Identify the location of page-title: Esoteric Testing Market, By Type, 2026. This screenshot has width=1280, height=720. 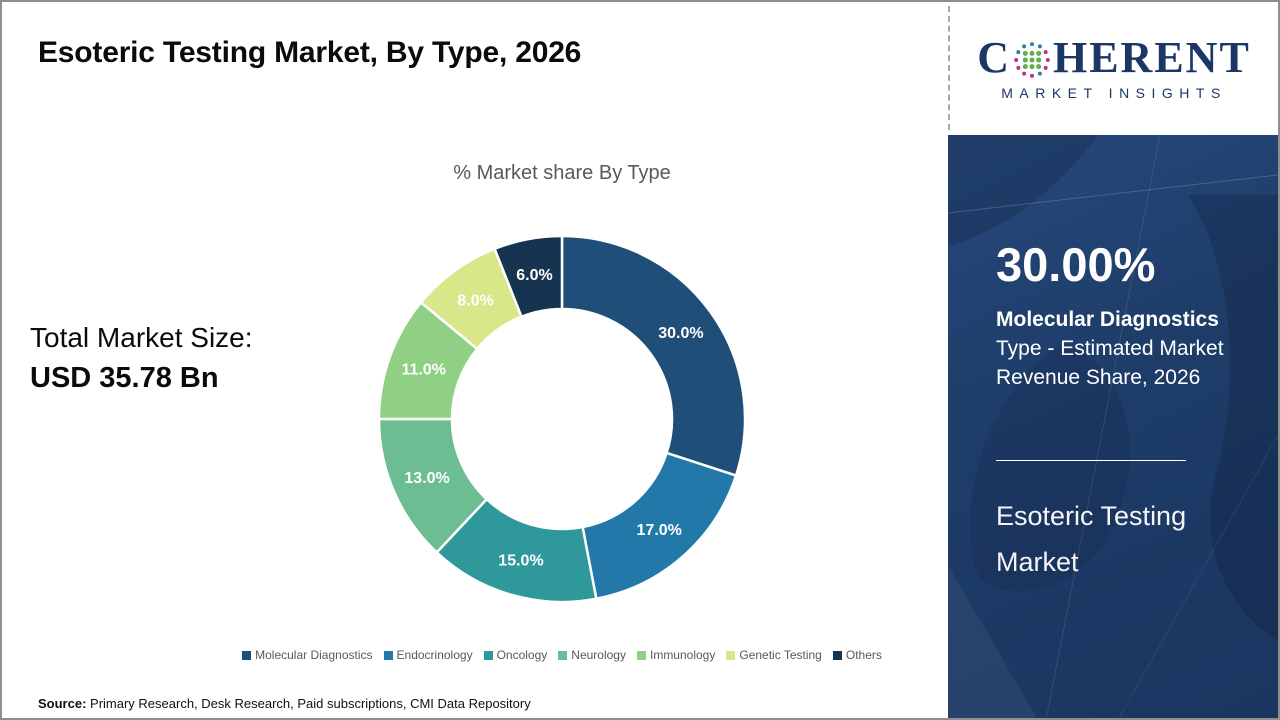
(310, 52).